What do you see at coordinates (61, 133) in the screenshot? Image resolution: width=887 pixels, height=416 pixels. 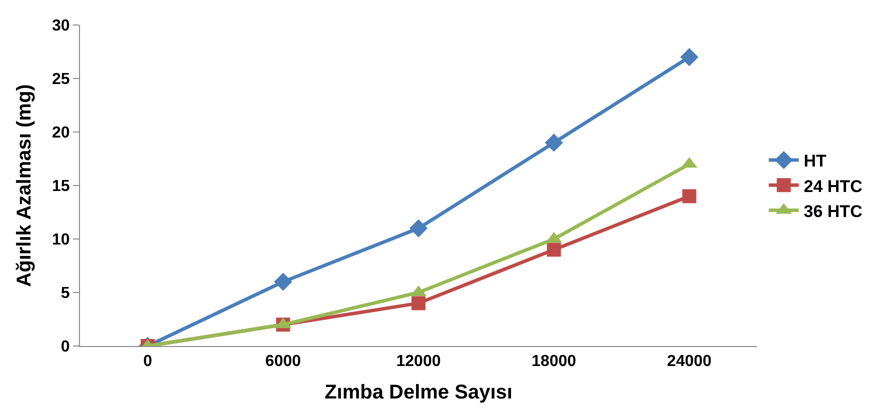 I see `y-tick-label: 20` at bounding box center [61, 133].